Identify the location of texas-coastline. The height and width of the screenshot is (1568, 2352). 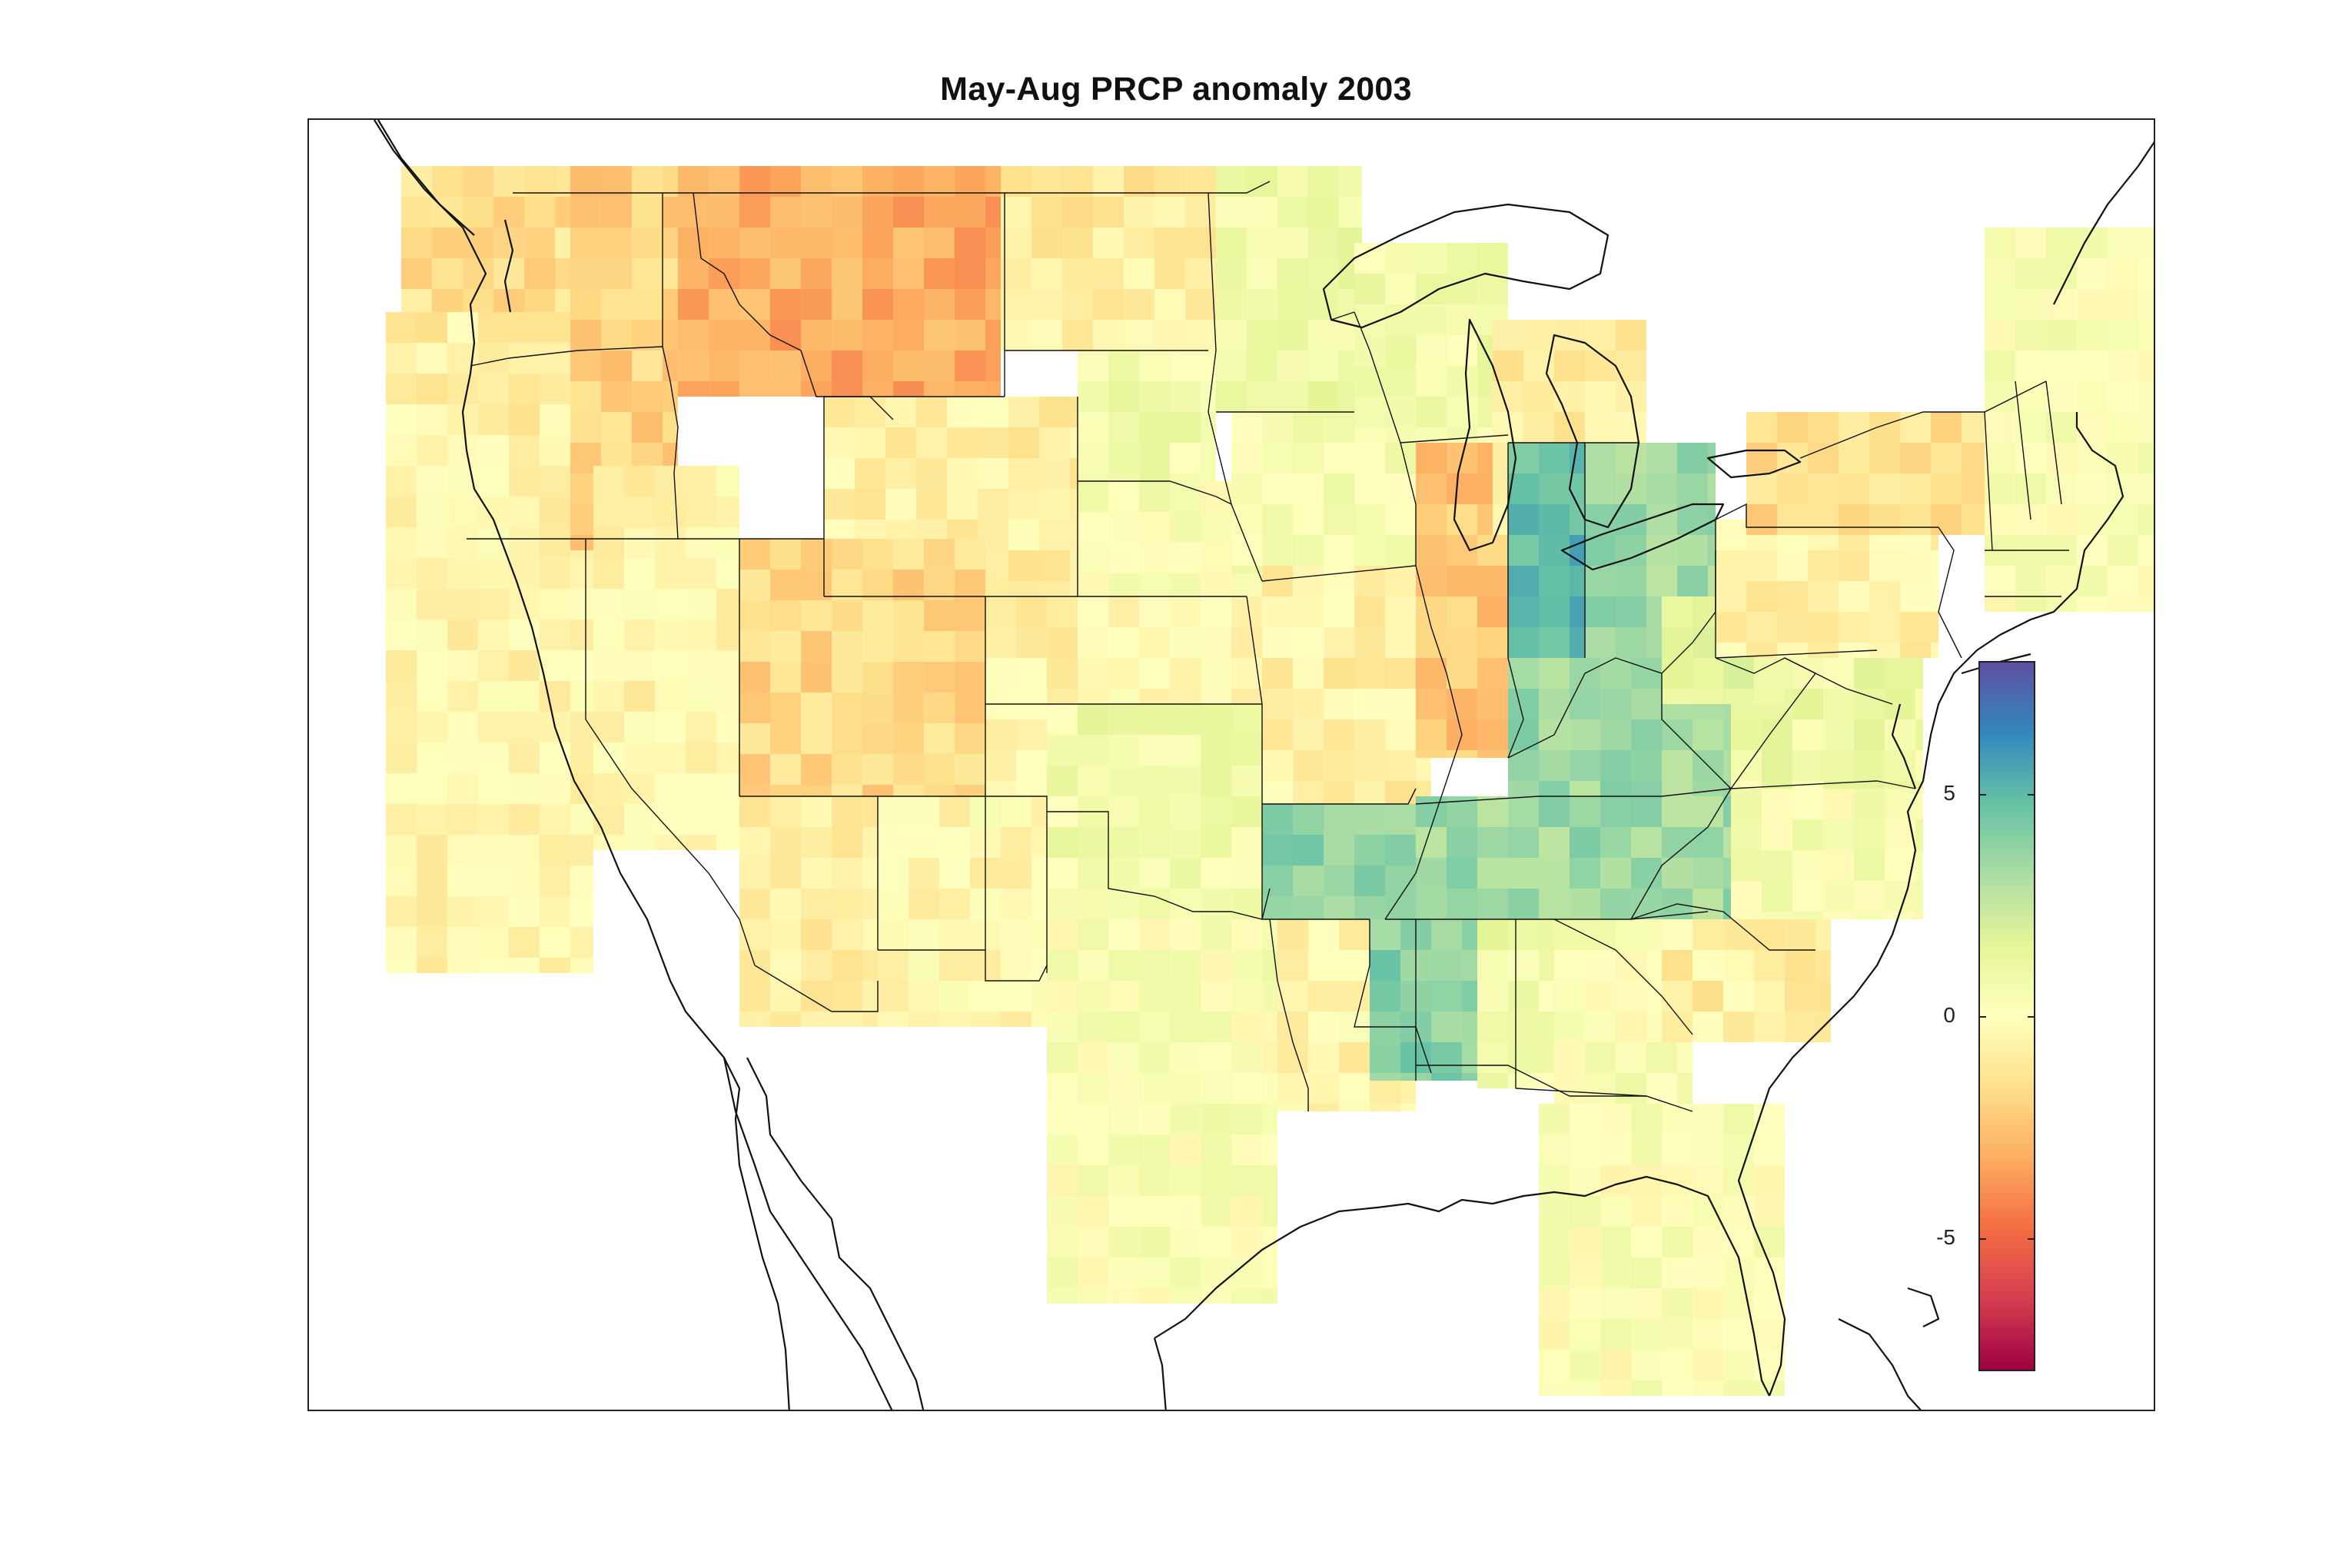
(1323, 1268).